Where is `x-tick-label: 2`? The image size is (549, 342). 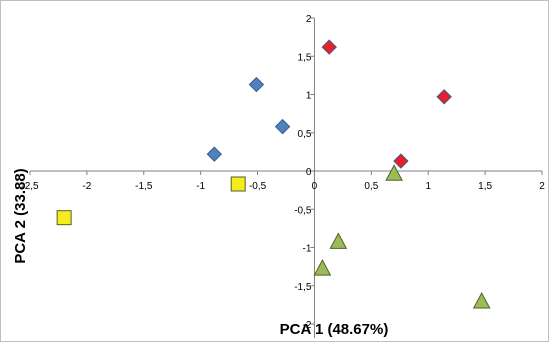 x-tick-label: 2 is located at coordinates (542, 186).